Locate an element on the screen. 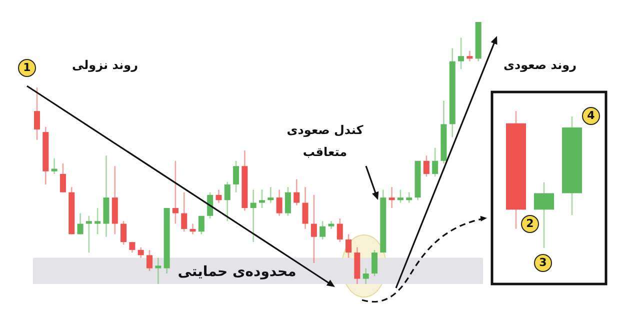  annotation: روند نزولی is located at coordinates (105, 65).